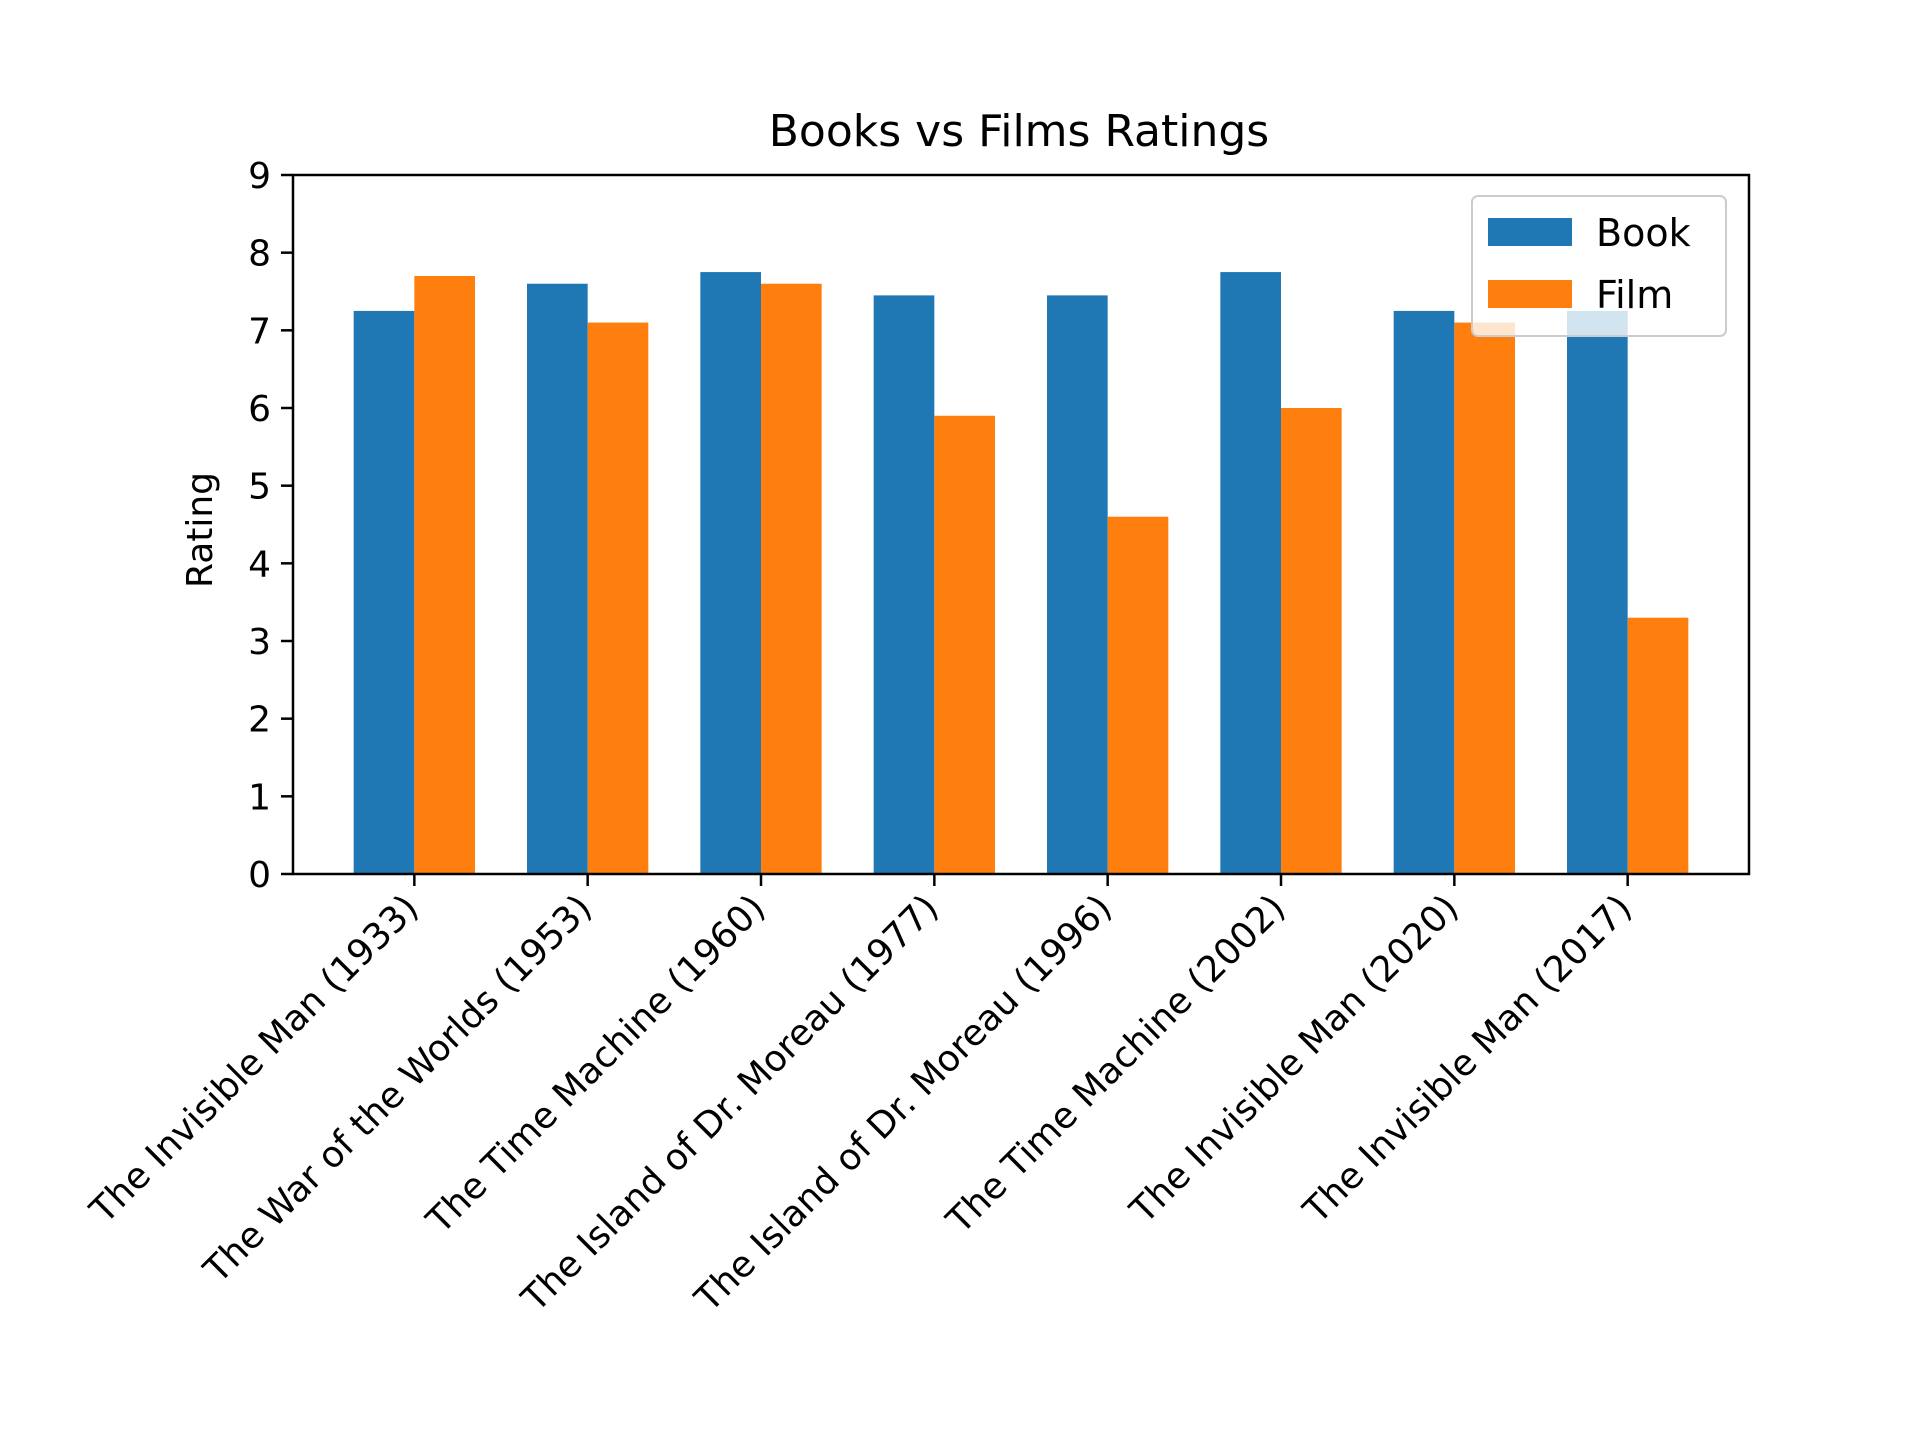 The width and height of the screenshot is (1920, 1440). What do you see at coordinates (259, 564) in the screenshot?
I see `y-tick-label: 4` at bounding box center [259, 564].